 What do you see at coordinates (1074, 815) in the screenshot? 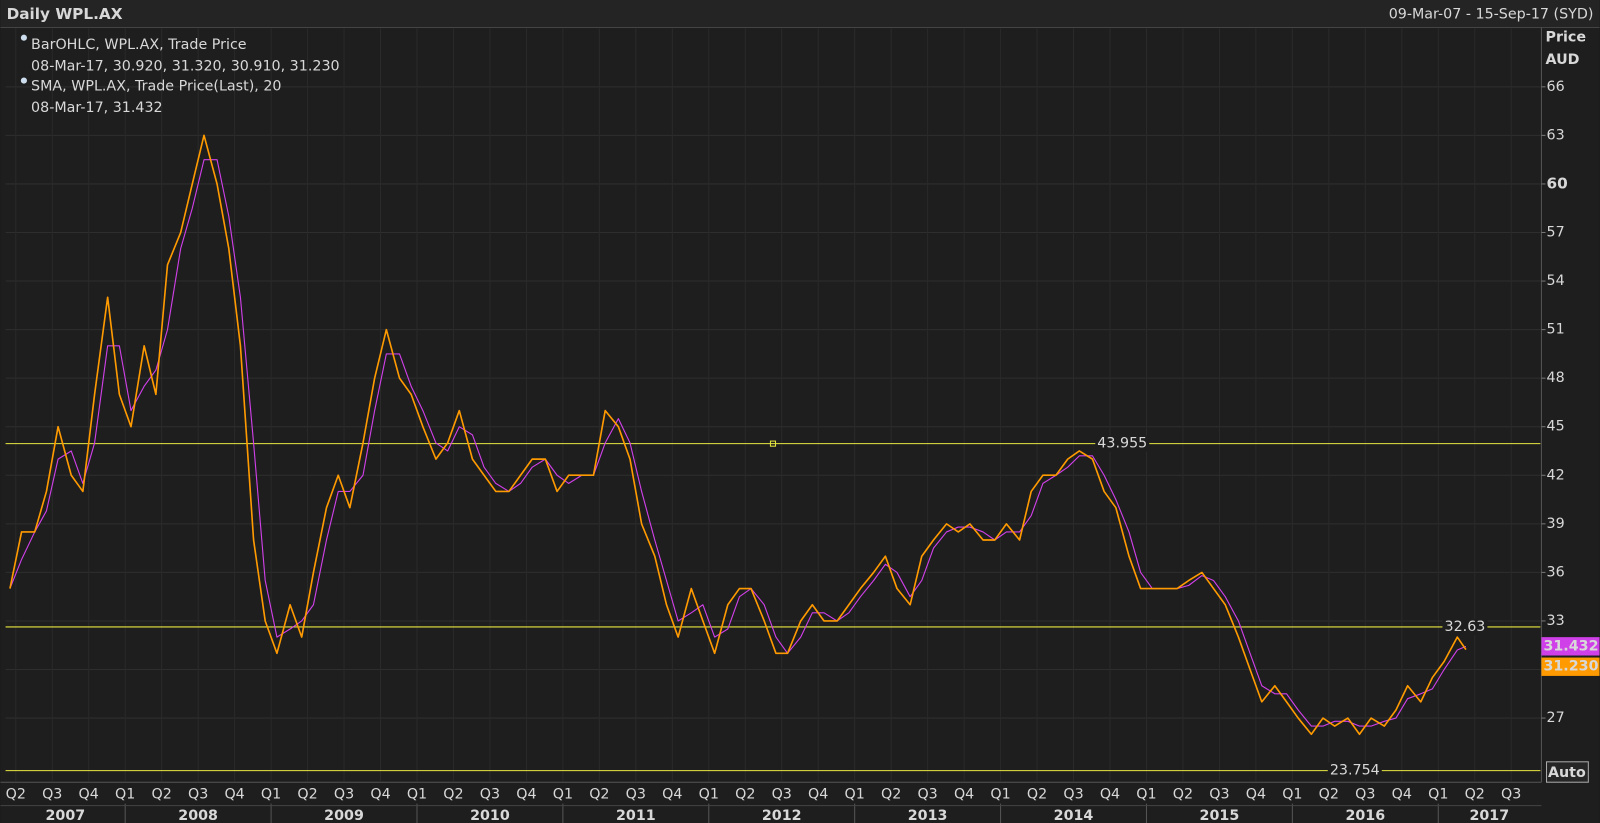
I see `year-label: 2014` at bounding box center [1074, 815].